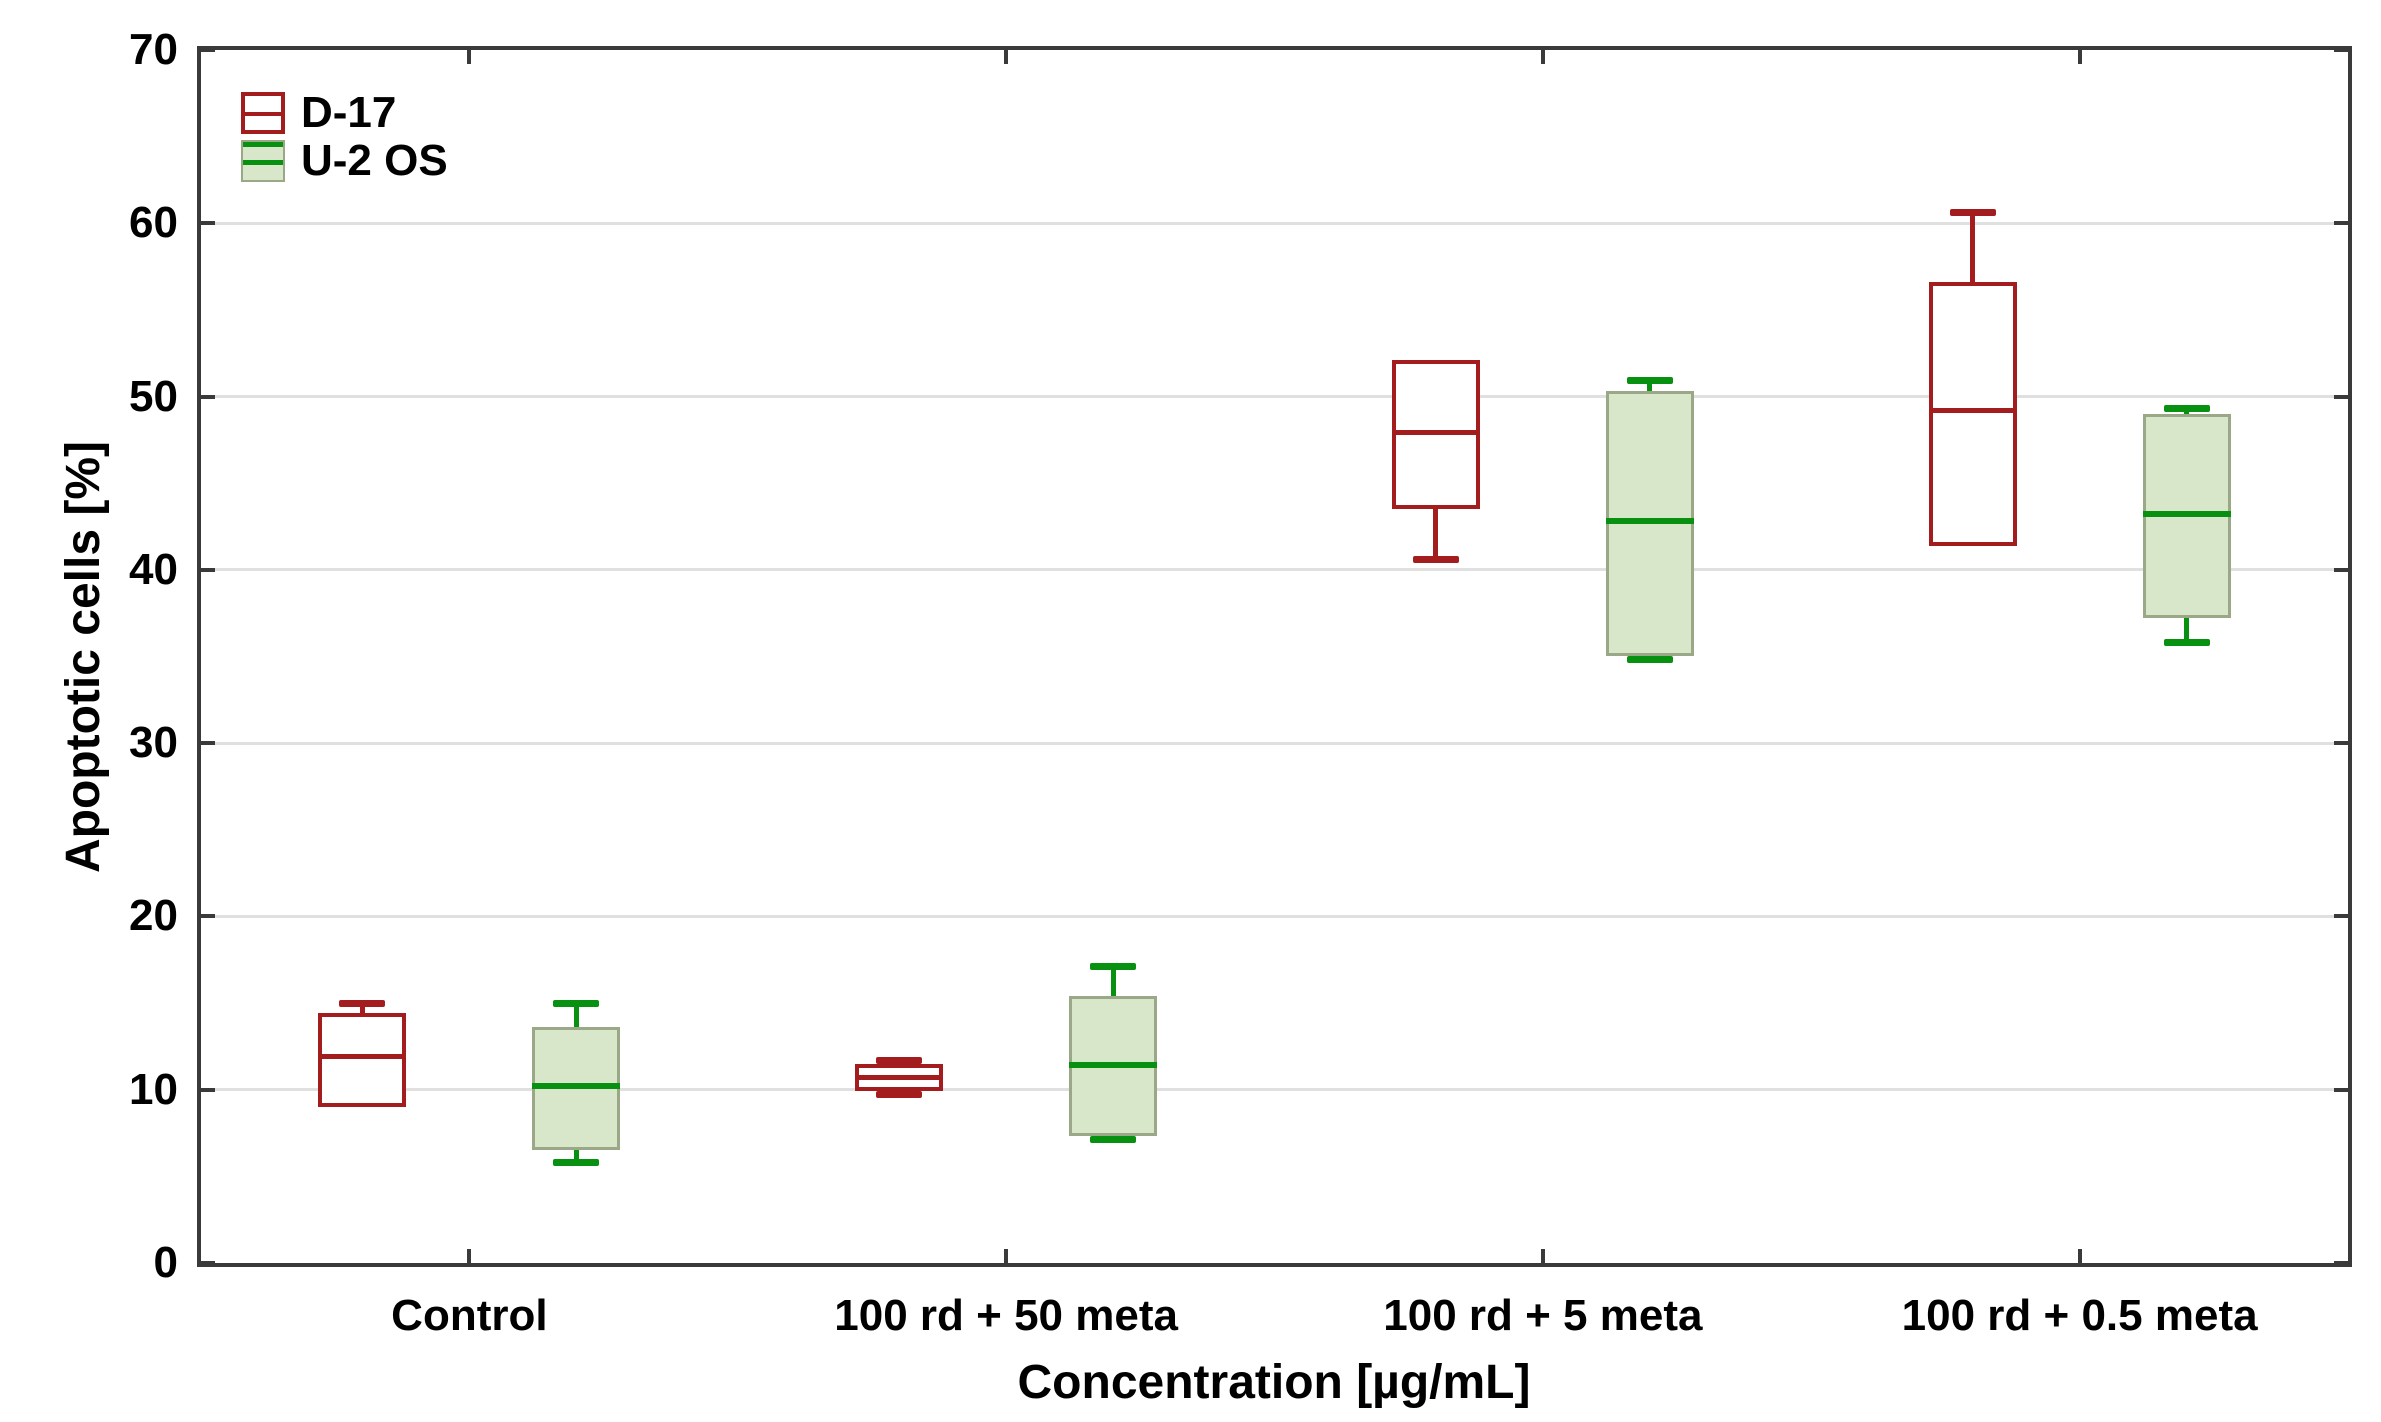 This screenshot has height=1422, width=2381. I want to click on box-u2os-2-upper-whisker, so click(1650, 386).